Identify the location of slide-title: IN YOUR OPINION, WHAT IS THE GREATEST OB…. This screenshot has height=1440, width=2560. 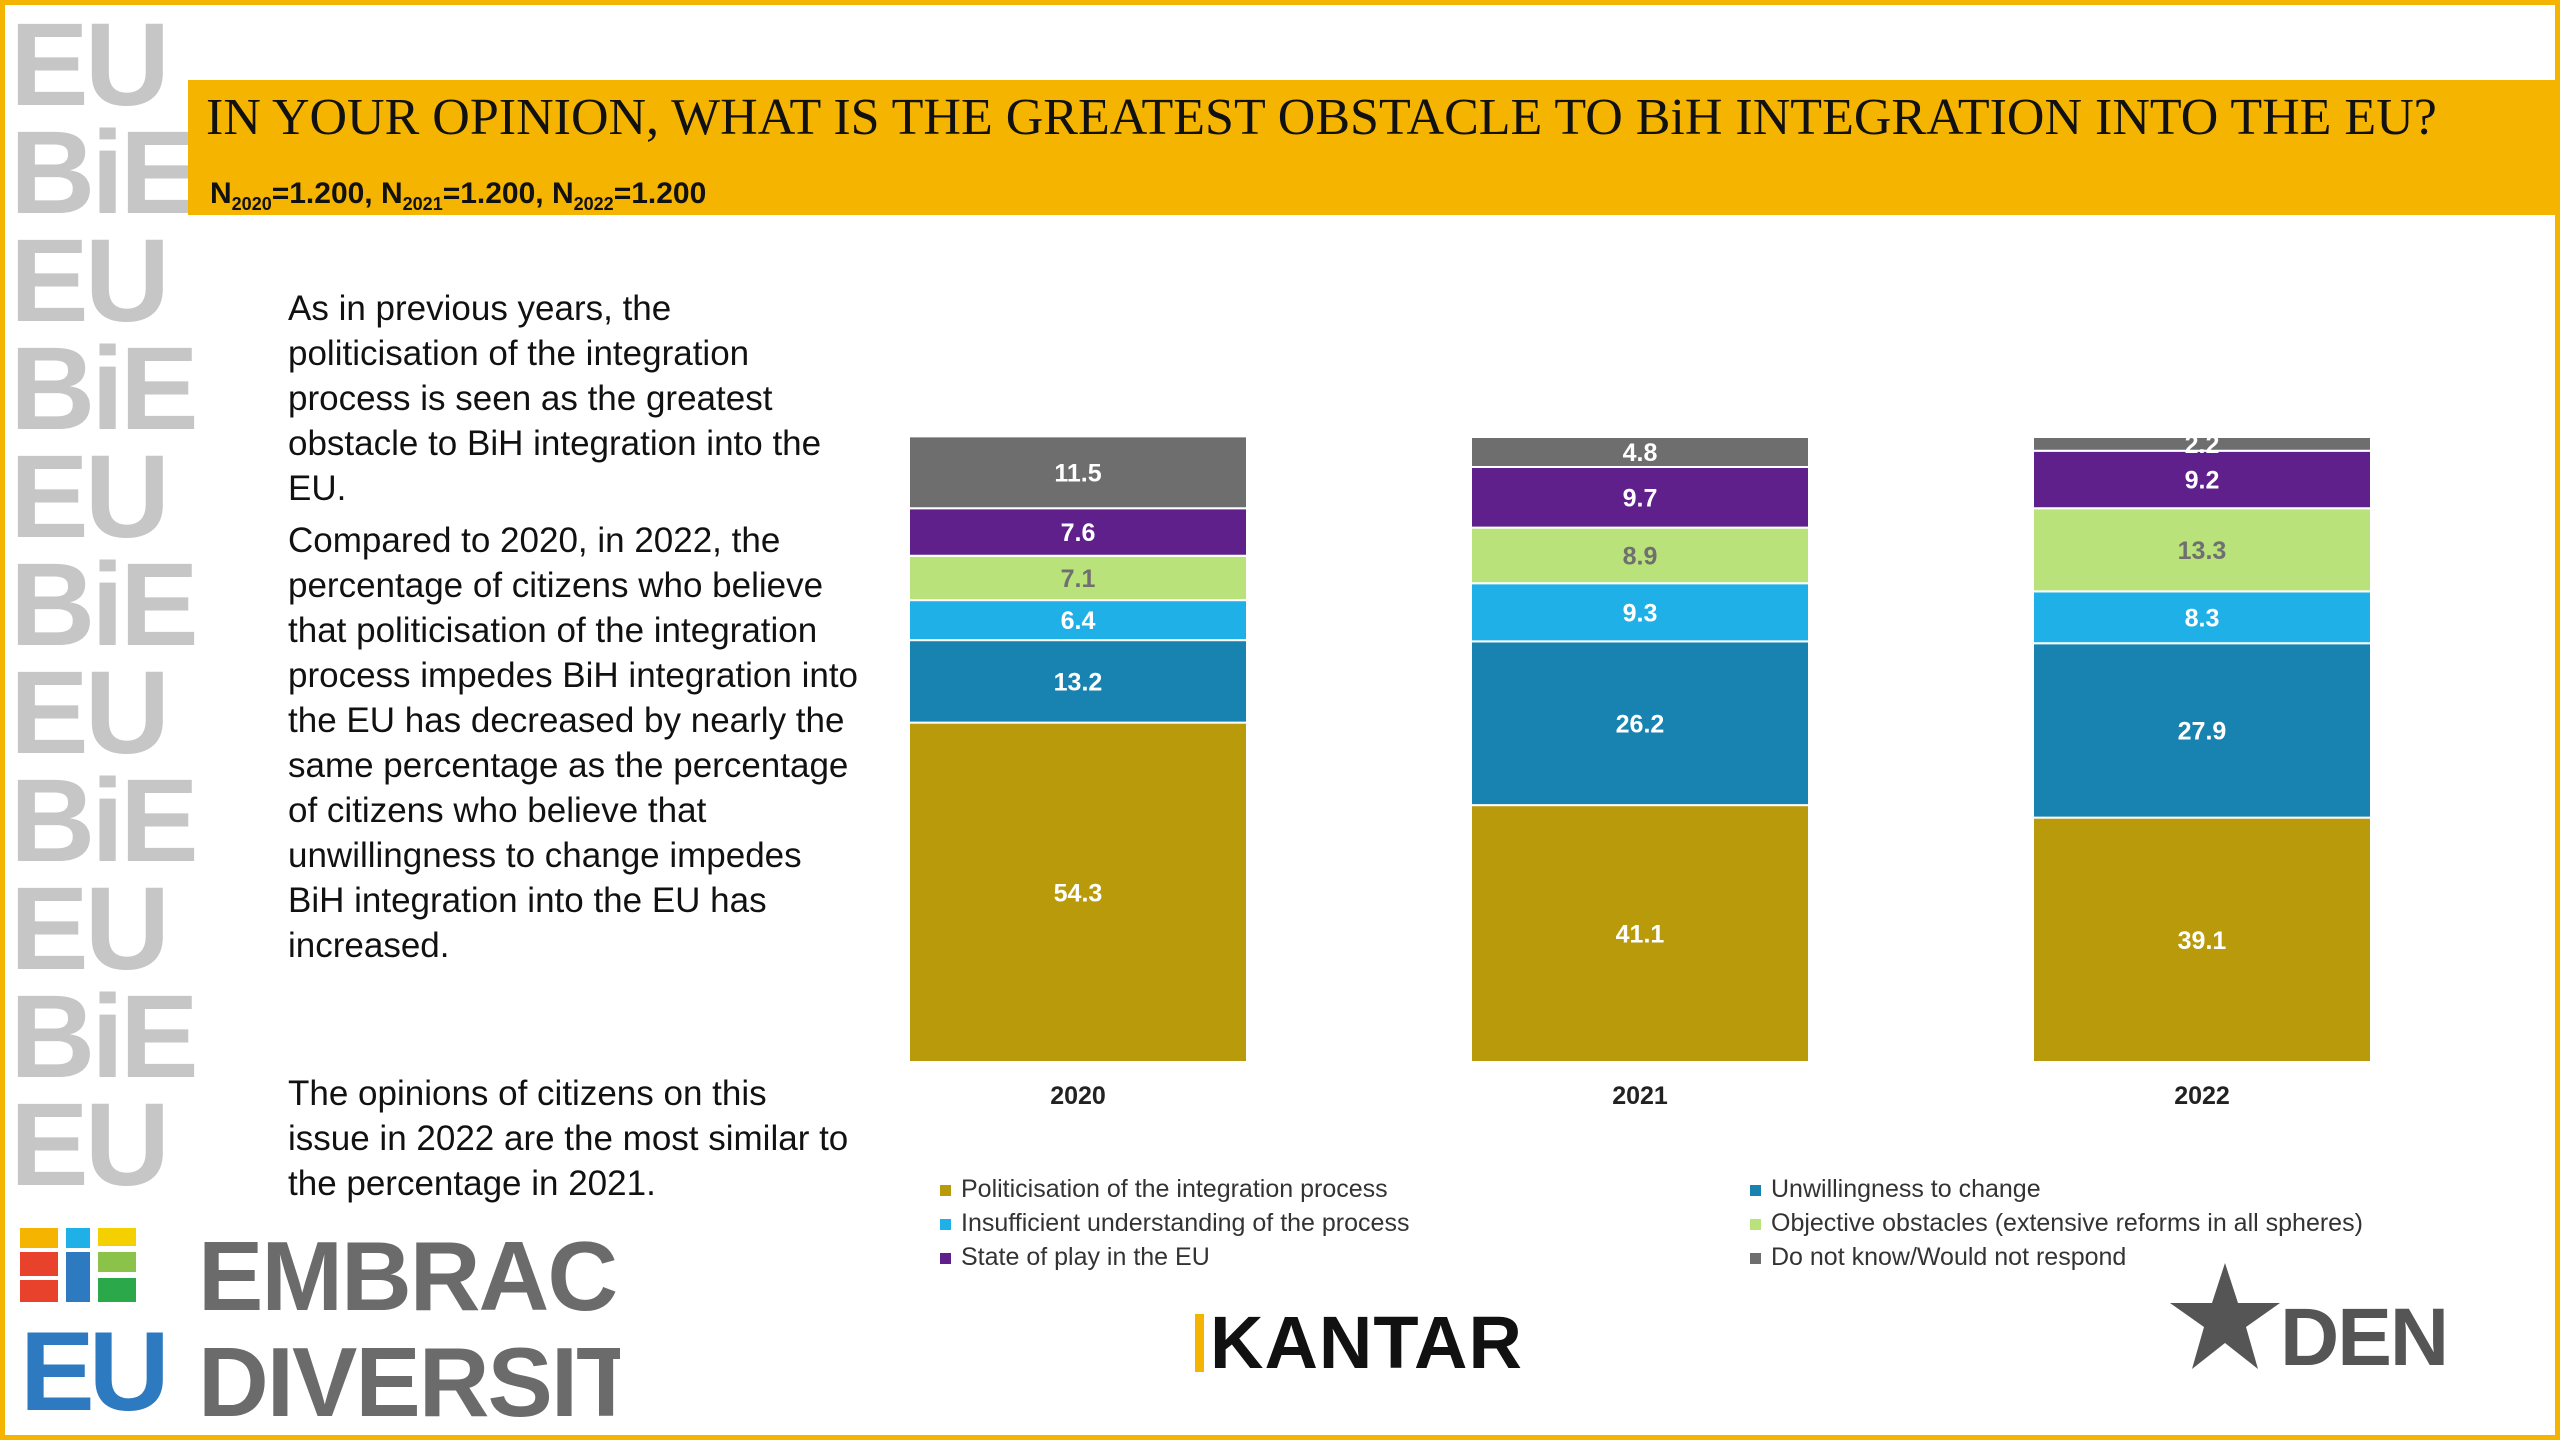
(1321, 117).